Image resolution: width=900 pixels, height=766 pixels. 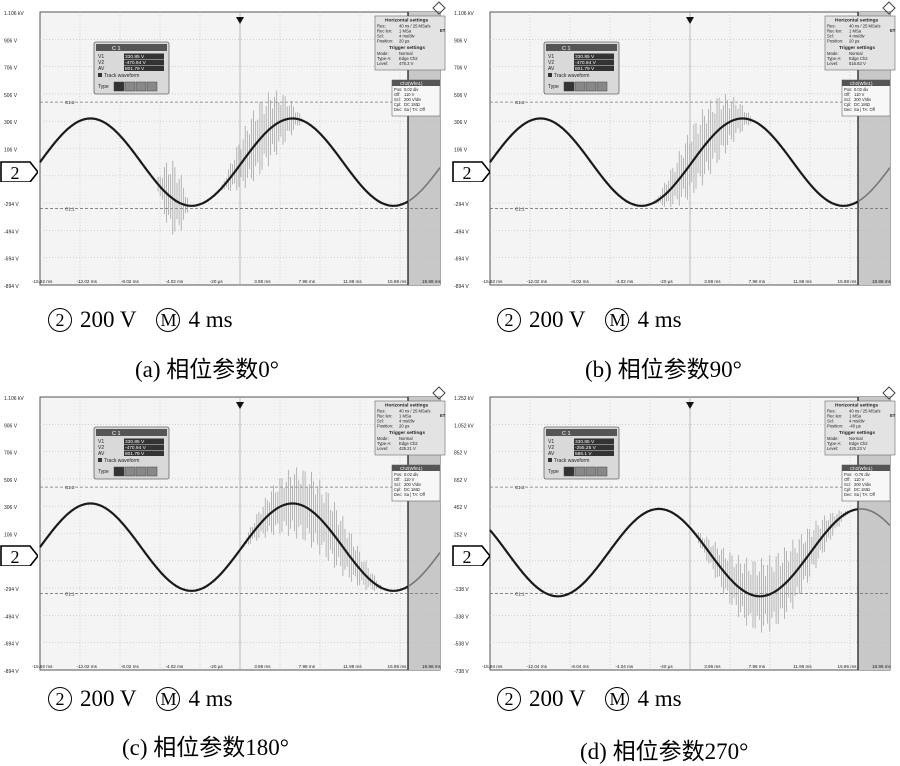 I want to click on channel-2-marker-d: 2, so click(x=471, y=555).